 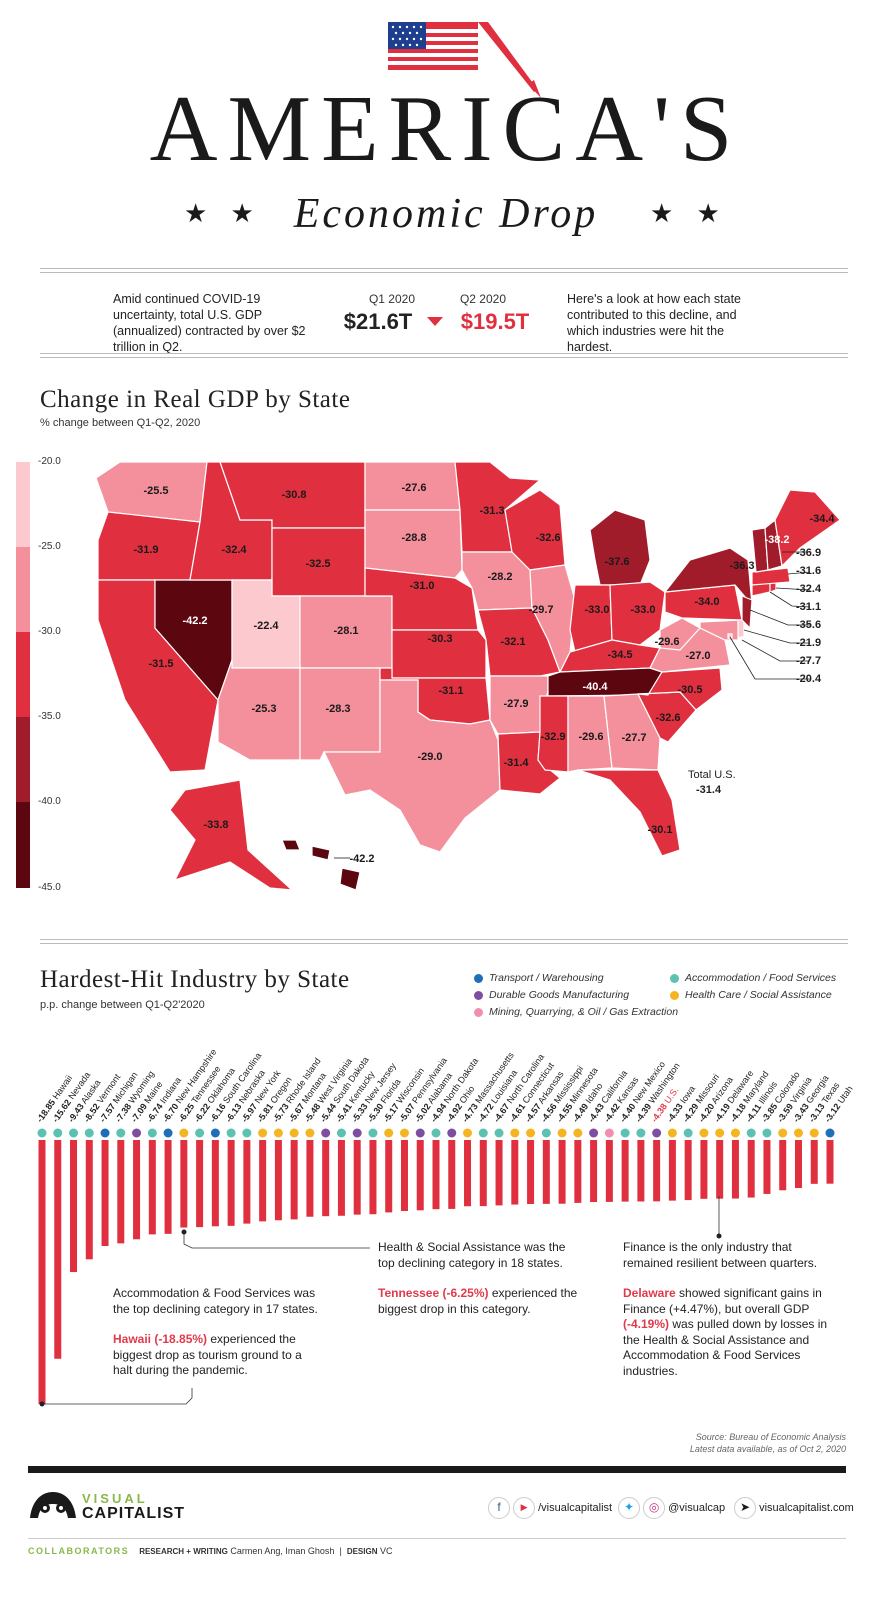 I want to click on state-ma, so click(x=771, y=576).